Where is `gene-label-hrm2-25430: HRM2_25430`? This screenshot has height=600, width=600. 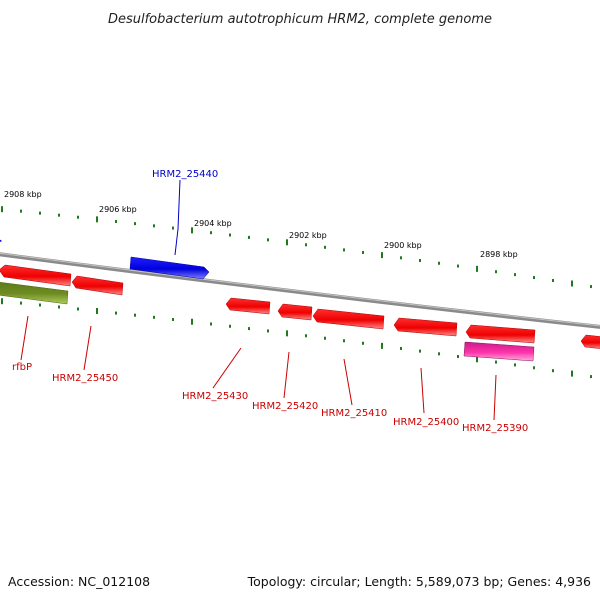
gene-label-hrm2-25430: HRM2_25430 is located at coordinates (215, 396).